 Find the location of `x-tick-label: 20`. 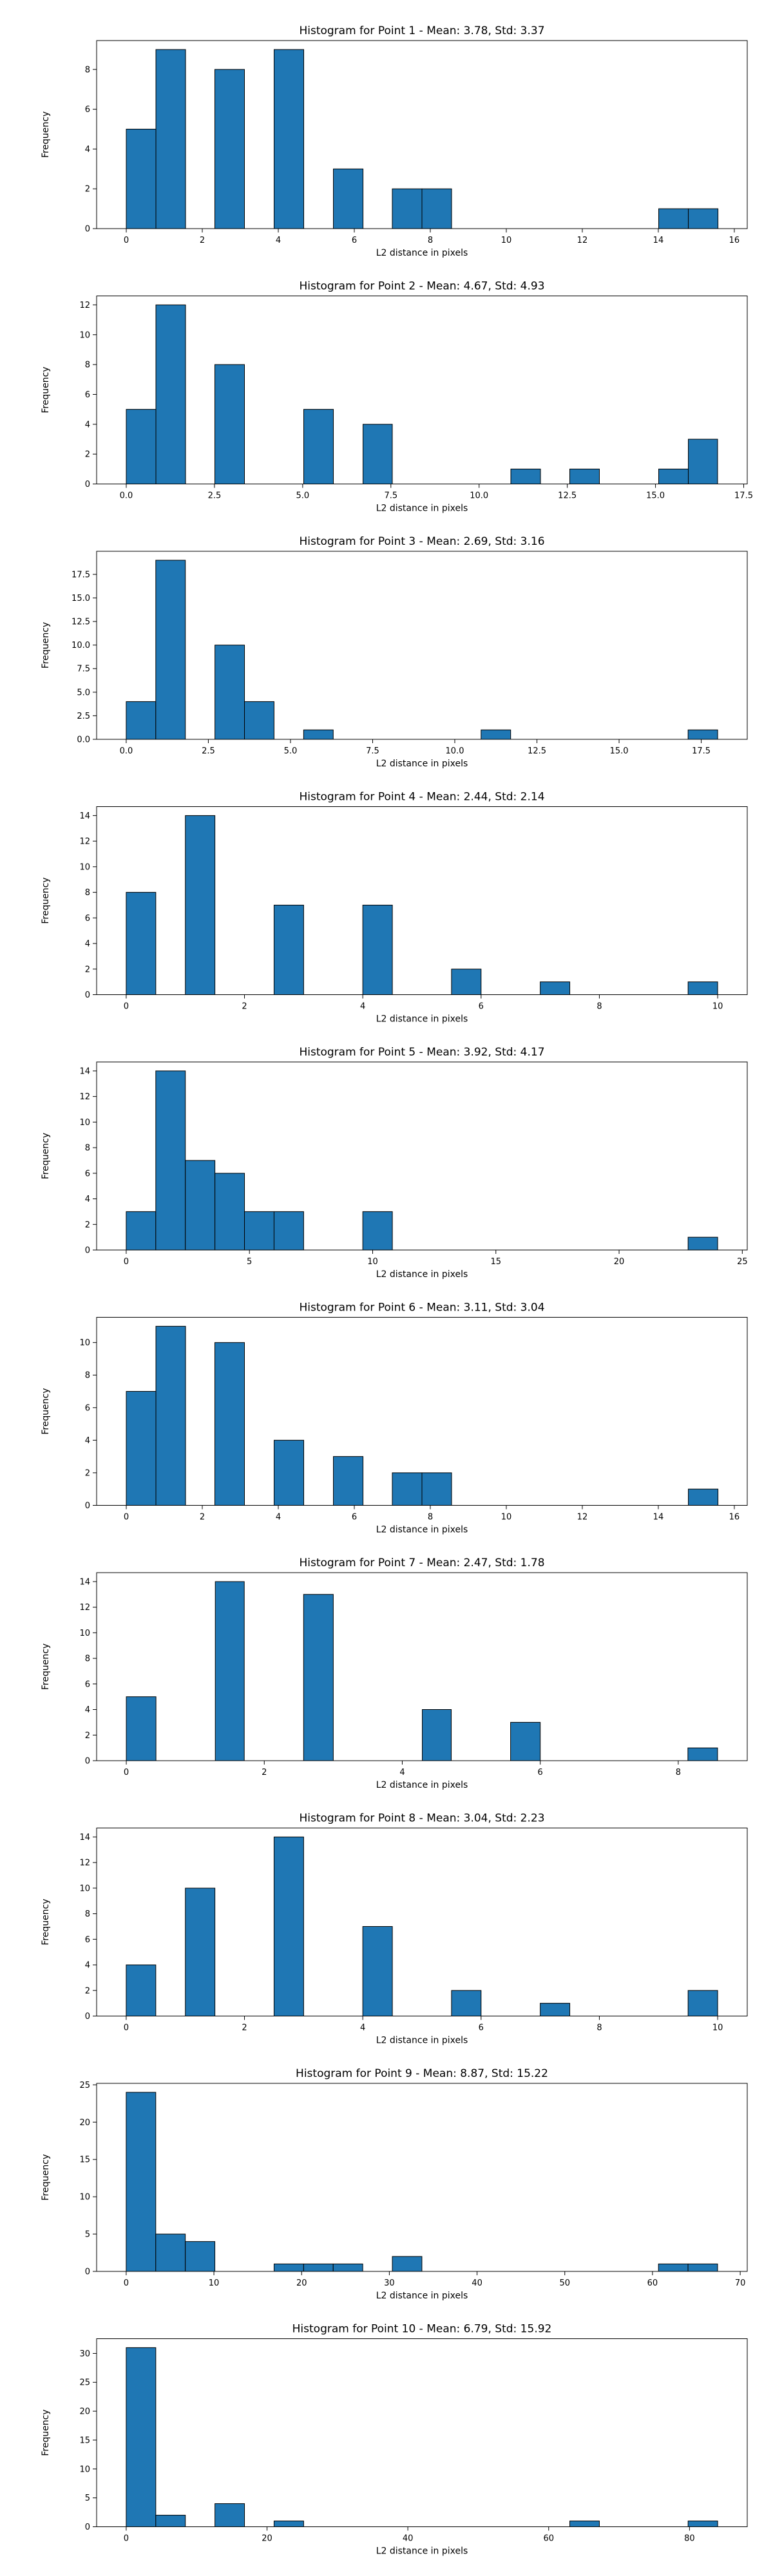

x-tick-label: 20 is located at coordinates (619, 1262).